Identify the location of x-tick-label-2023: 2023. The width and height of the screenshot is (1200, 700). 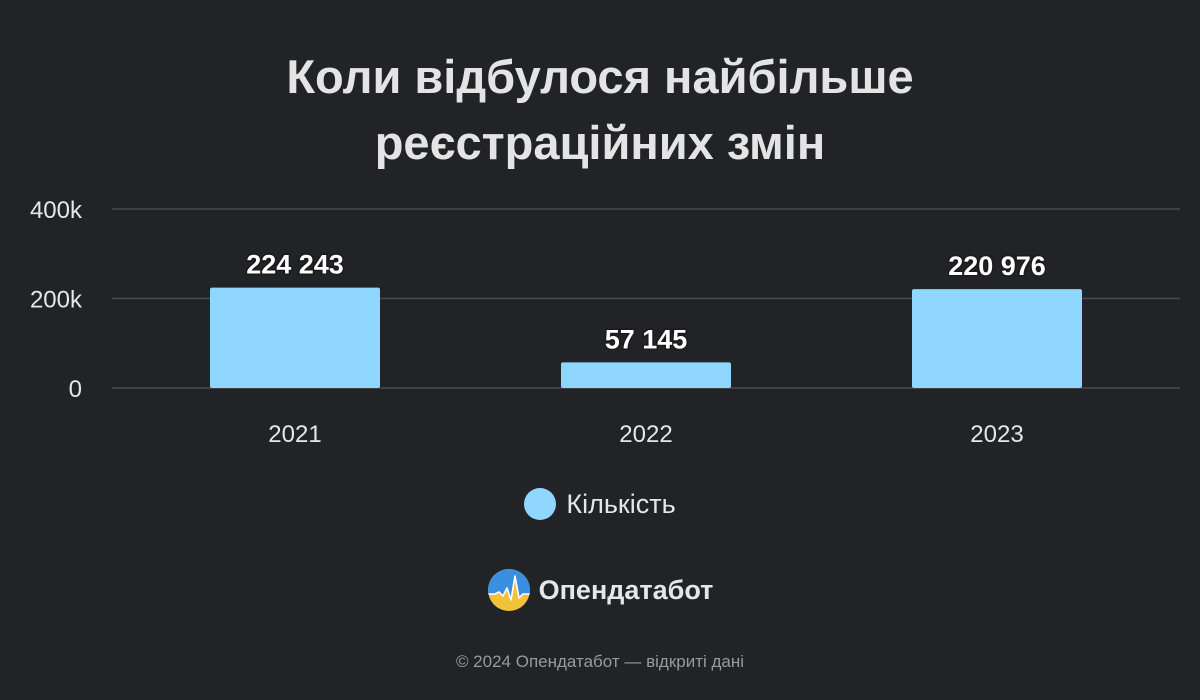
(996, 434).